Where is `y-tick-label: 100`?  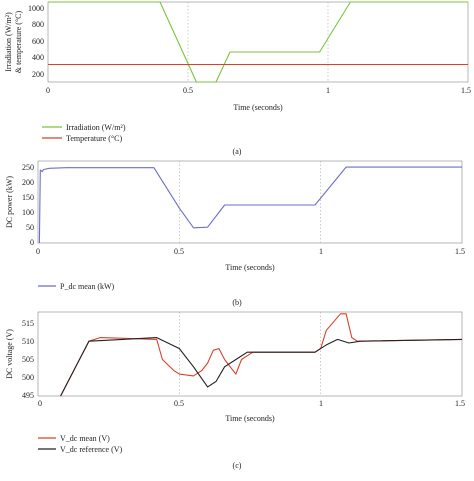 y-tick-label: 100 is located at coordinates (28, 212).